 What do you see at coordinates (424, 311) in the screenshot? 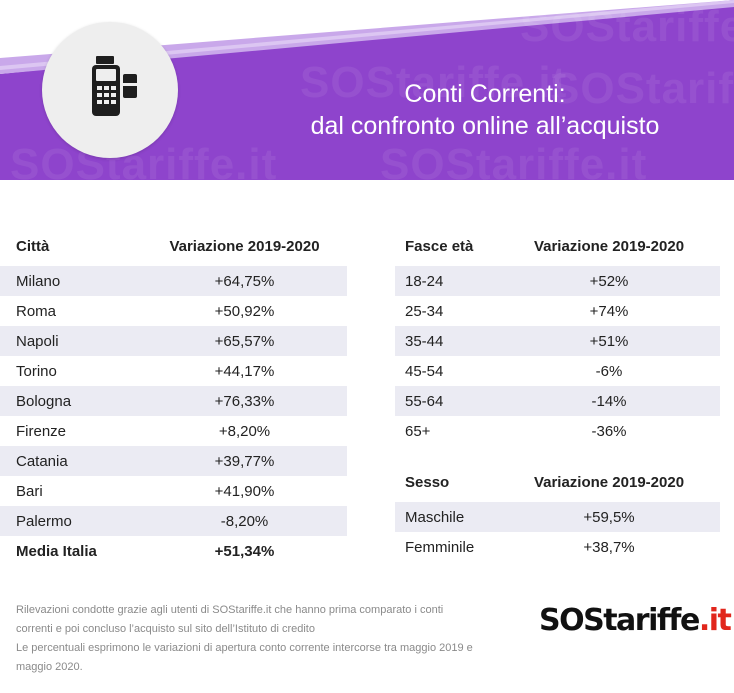
I see `row-label: 25-34` at bounding box center [424, 311].